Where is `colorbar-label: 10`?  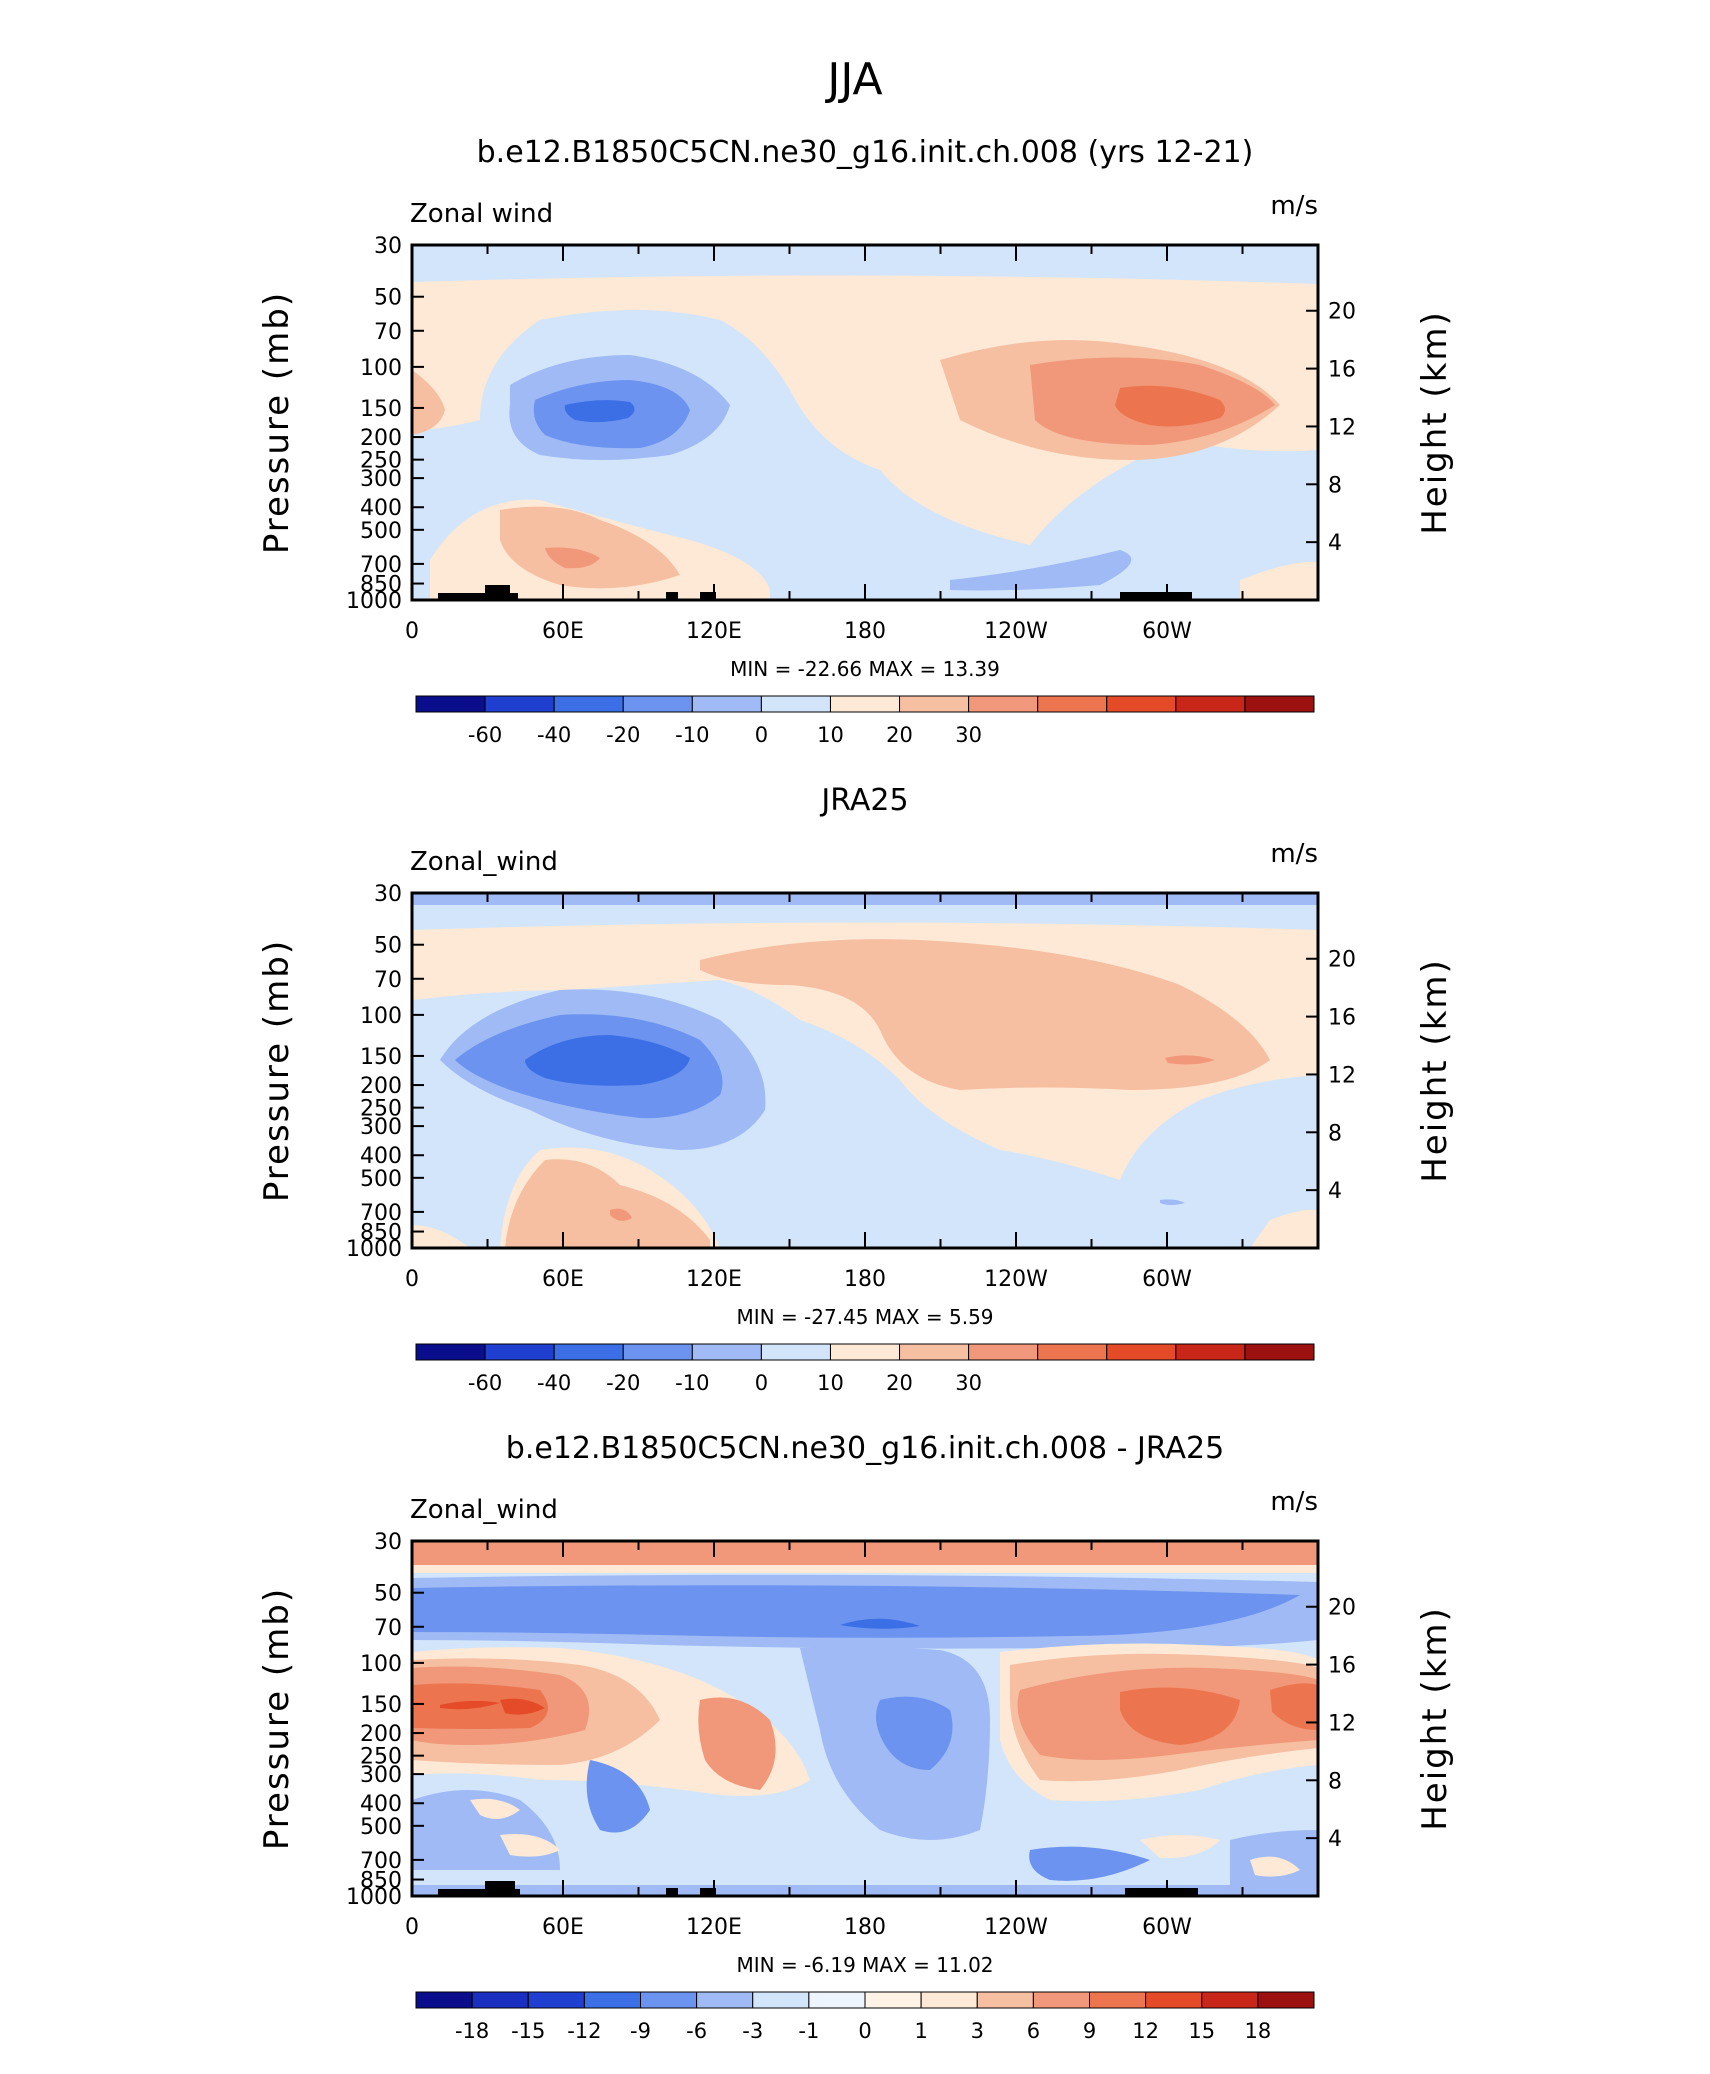
colorbar-label: 10 is located at coordinates (830, 1383).